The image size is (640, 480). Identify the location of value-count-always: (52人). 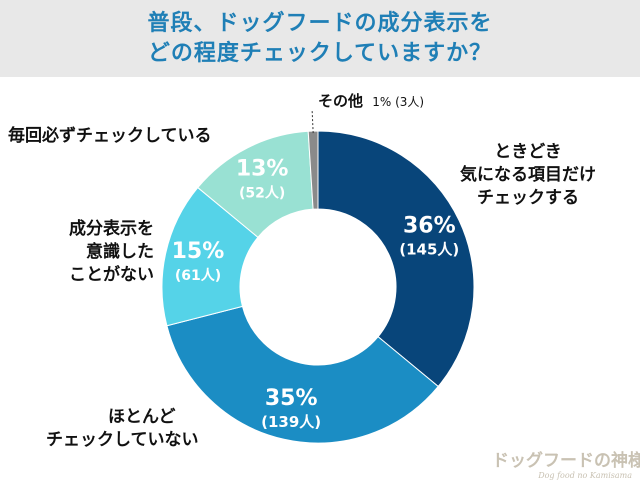
(262, 192).